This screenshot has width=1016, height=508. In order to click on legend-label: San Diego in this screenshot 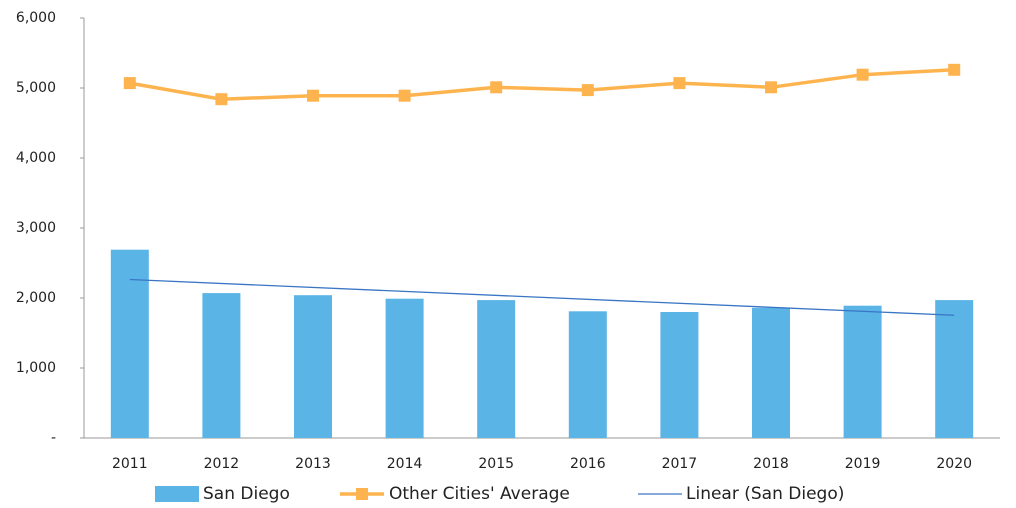, I will do `click(246, 494)`.